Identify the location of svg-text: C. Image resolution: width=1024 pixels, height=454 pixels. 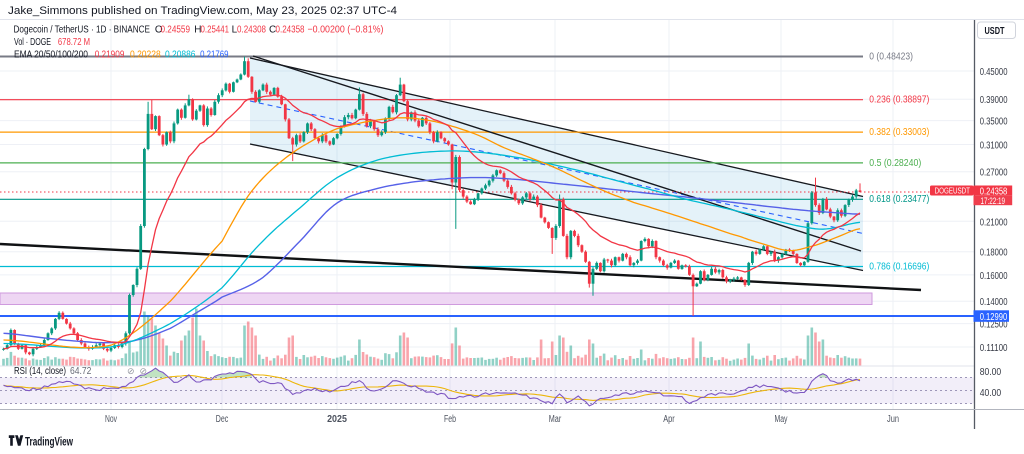
(272, 30).